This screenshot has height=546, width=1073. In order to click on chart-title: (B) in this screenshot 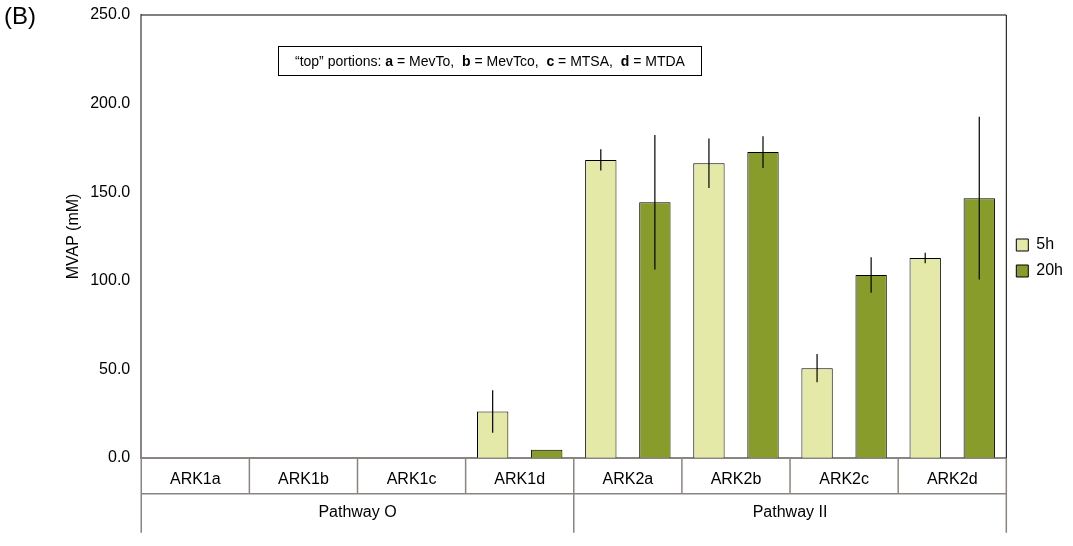, I will do `click(20, 16)`.